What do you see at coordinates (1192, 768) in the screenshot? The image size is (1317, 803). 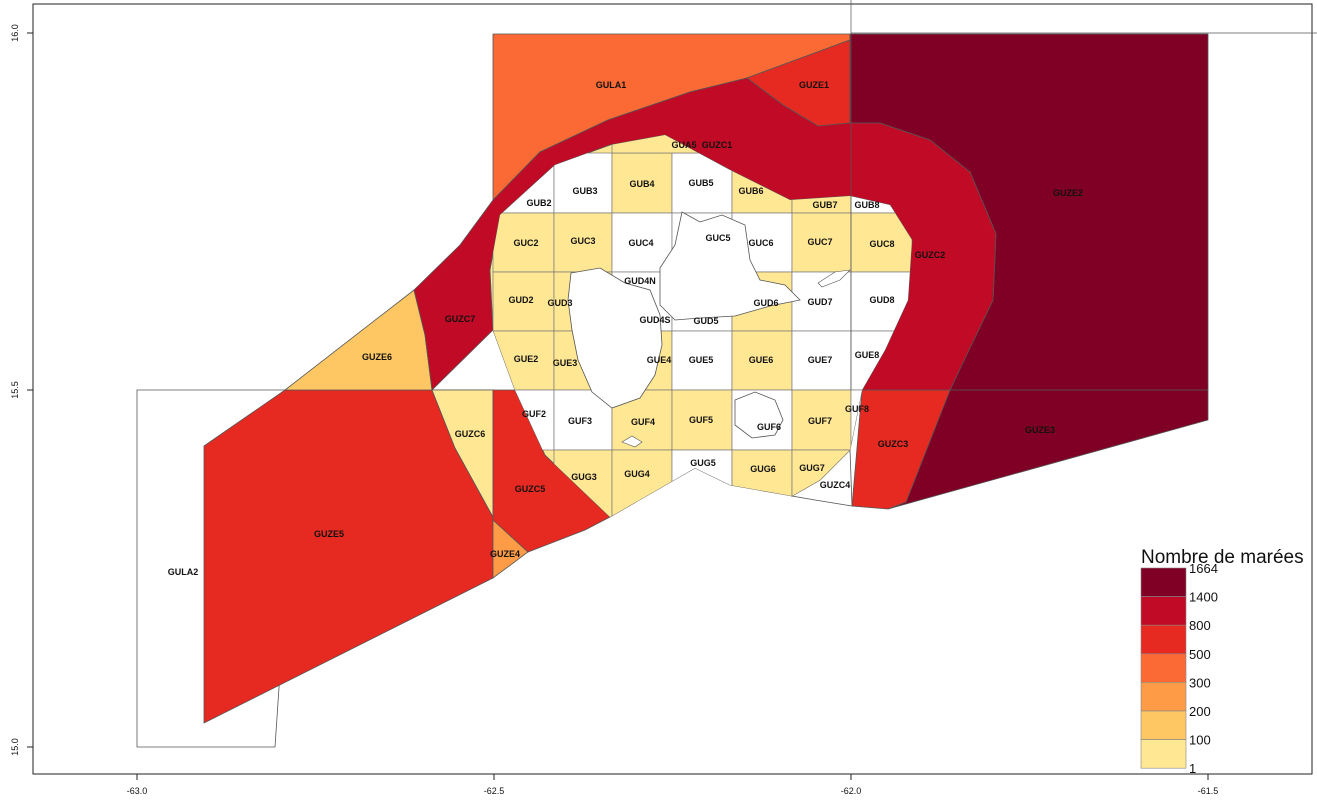 I see `legend-break-label: 1` at bounding box center [1192, 768].